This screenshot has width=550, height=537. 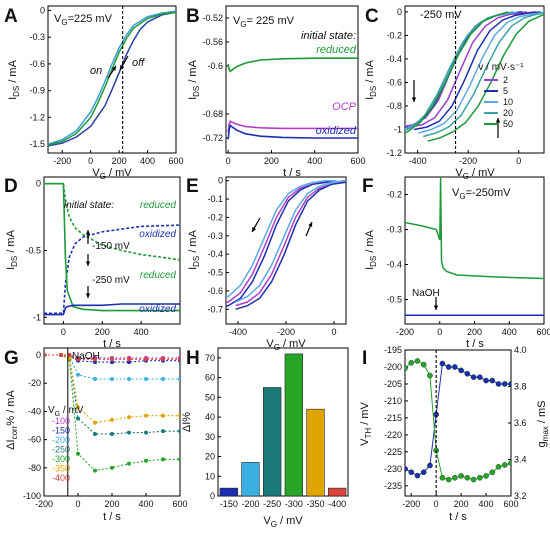 I want to click on panel-i-ytick-label: -230, so click(x=393, y=469).